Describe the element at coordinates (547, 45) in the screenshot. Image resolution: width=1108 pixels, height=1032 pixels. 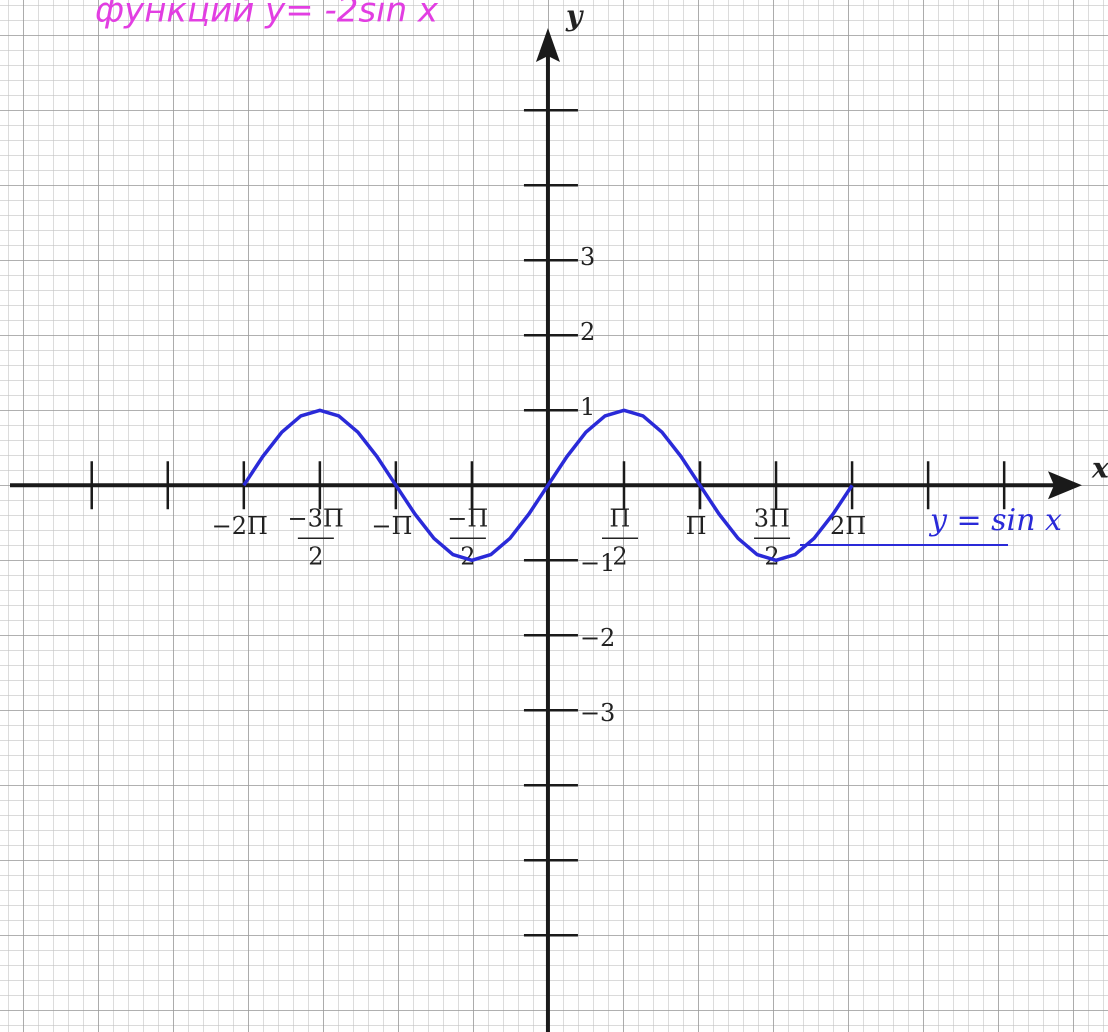
I see `y-axis-arrow` at that location.